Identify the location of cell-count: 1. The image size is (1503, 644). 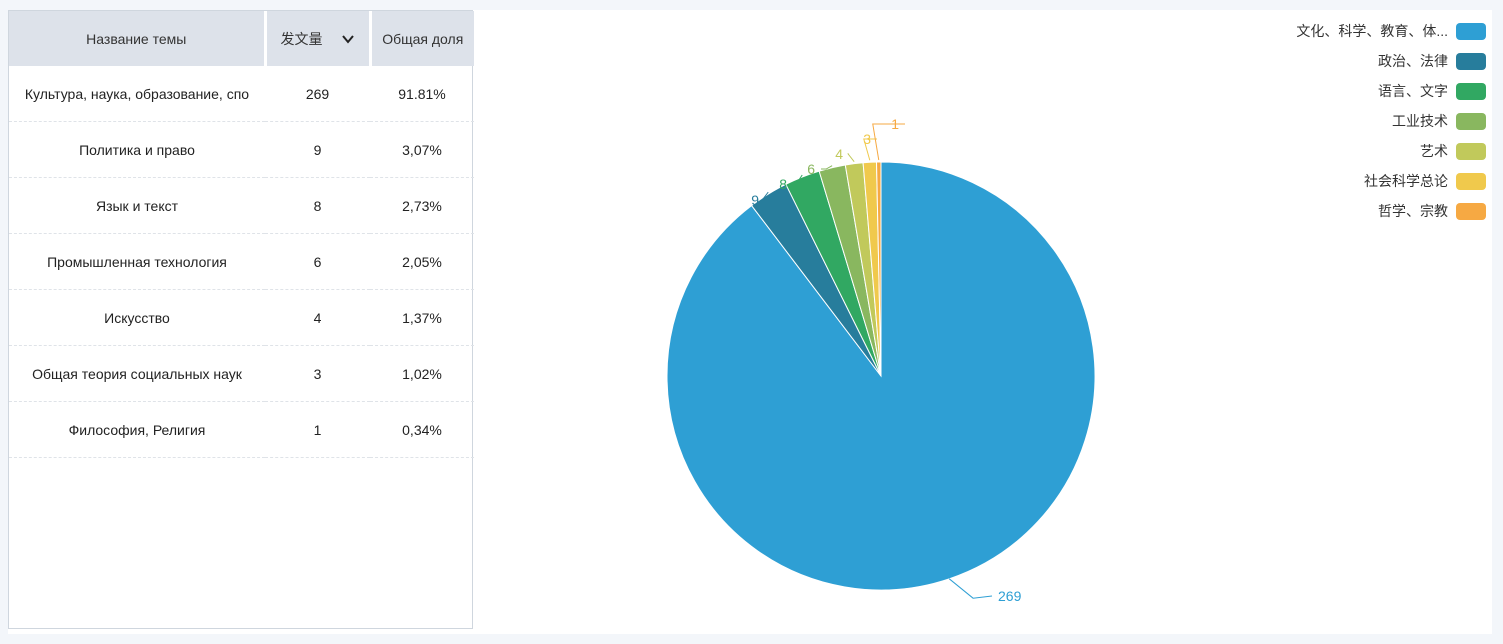
(317, 429).